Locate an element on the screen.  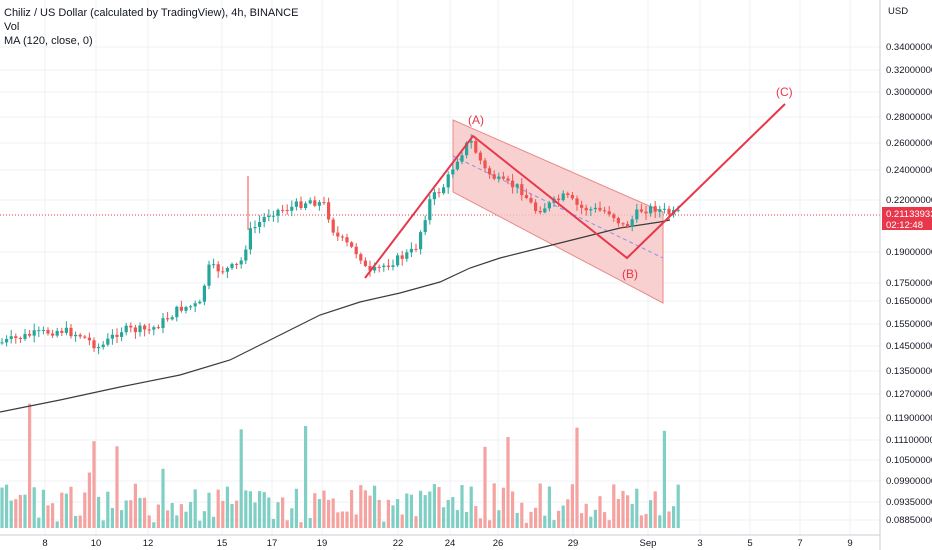
currency-label: USD is located at coordinates (898, 11).